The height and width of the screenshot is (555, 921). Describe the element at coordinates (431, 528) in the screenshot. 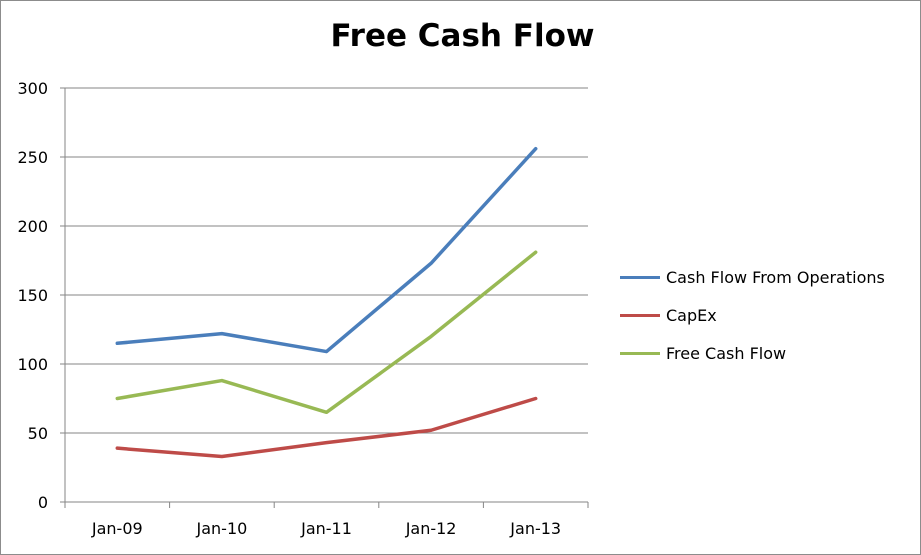

I see `x-tick-label: Jan-12` at that location.